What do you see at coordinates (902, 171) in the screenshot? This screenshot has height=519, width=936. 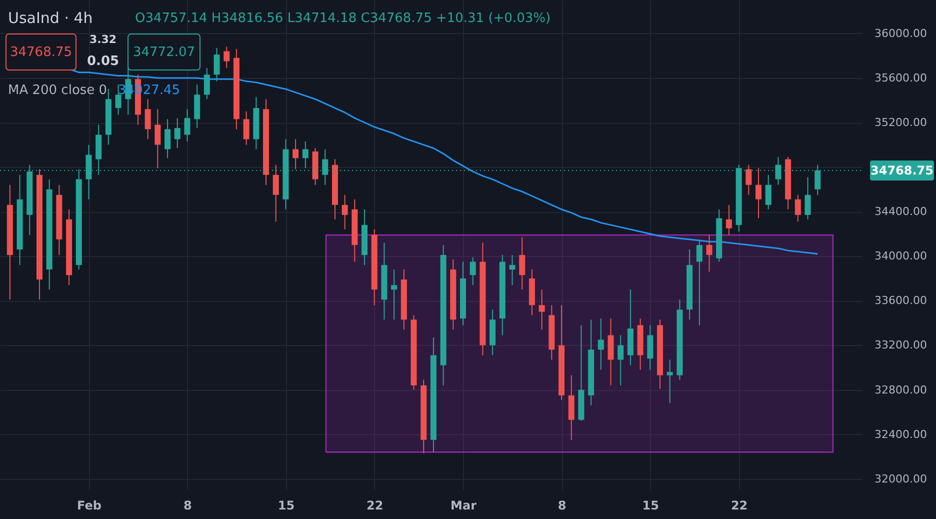 I see `ref-line-label: 34768.75` at bounding box center [902, 171].